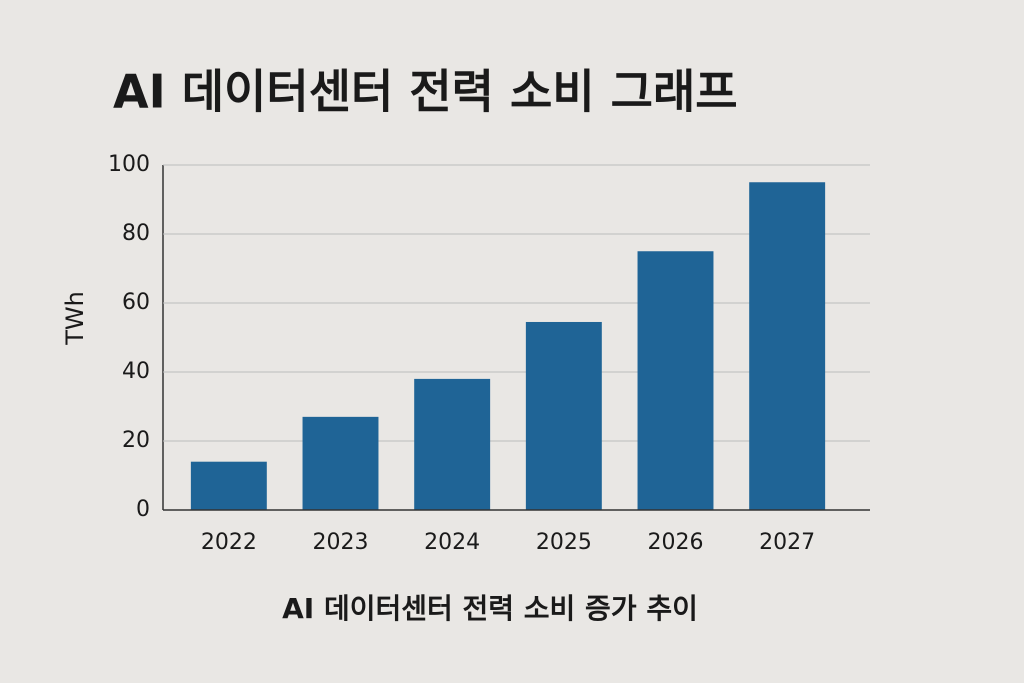 The height and width of the screenshot is (683, 1024). I want to click on y-axis-label: TWh, so click(75, 318).